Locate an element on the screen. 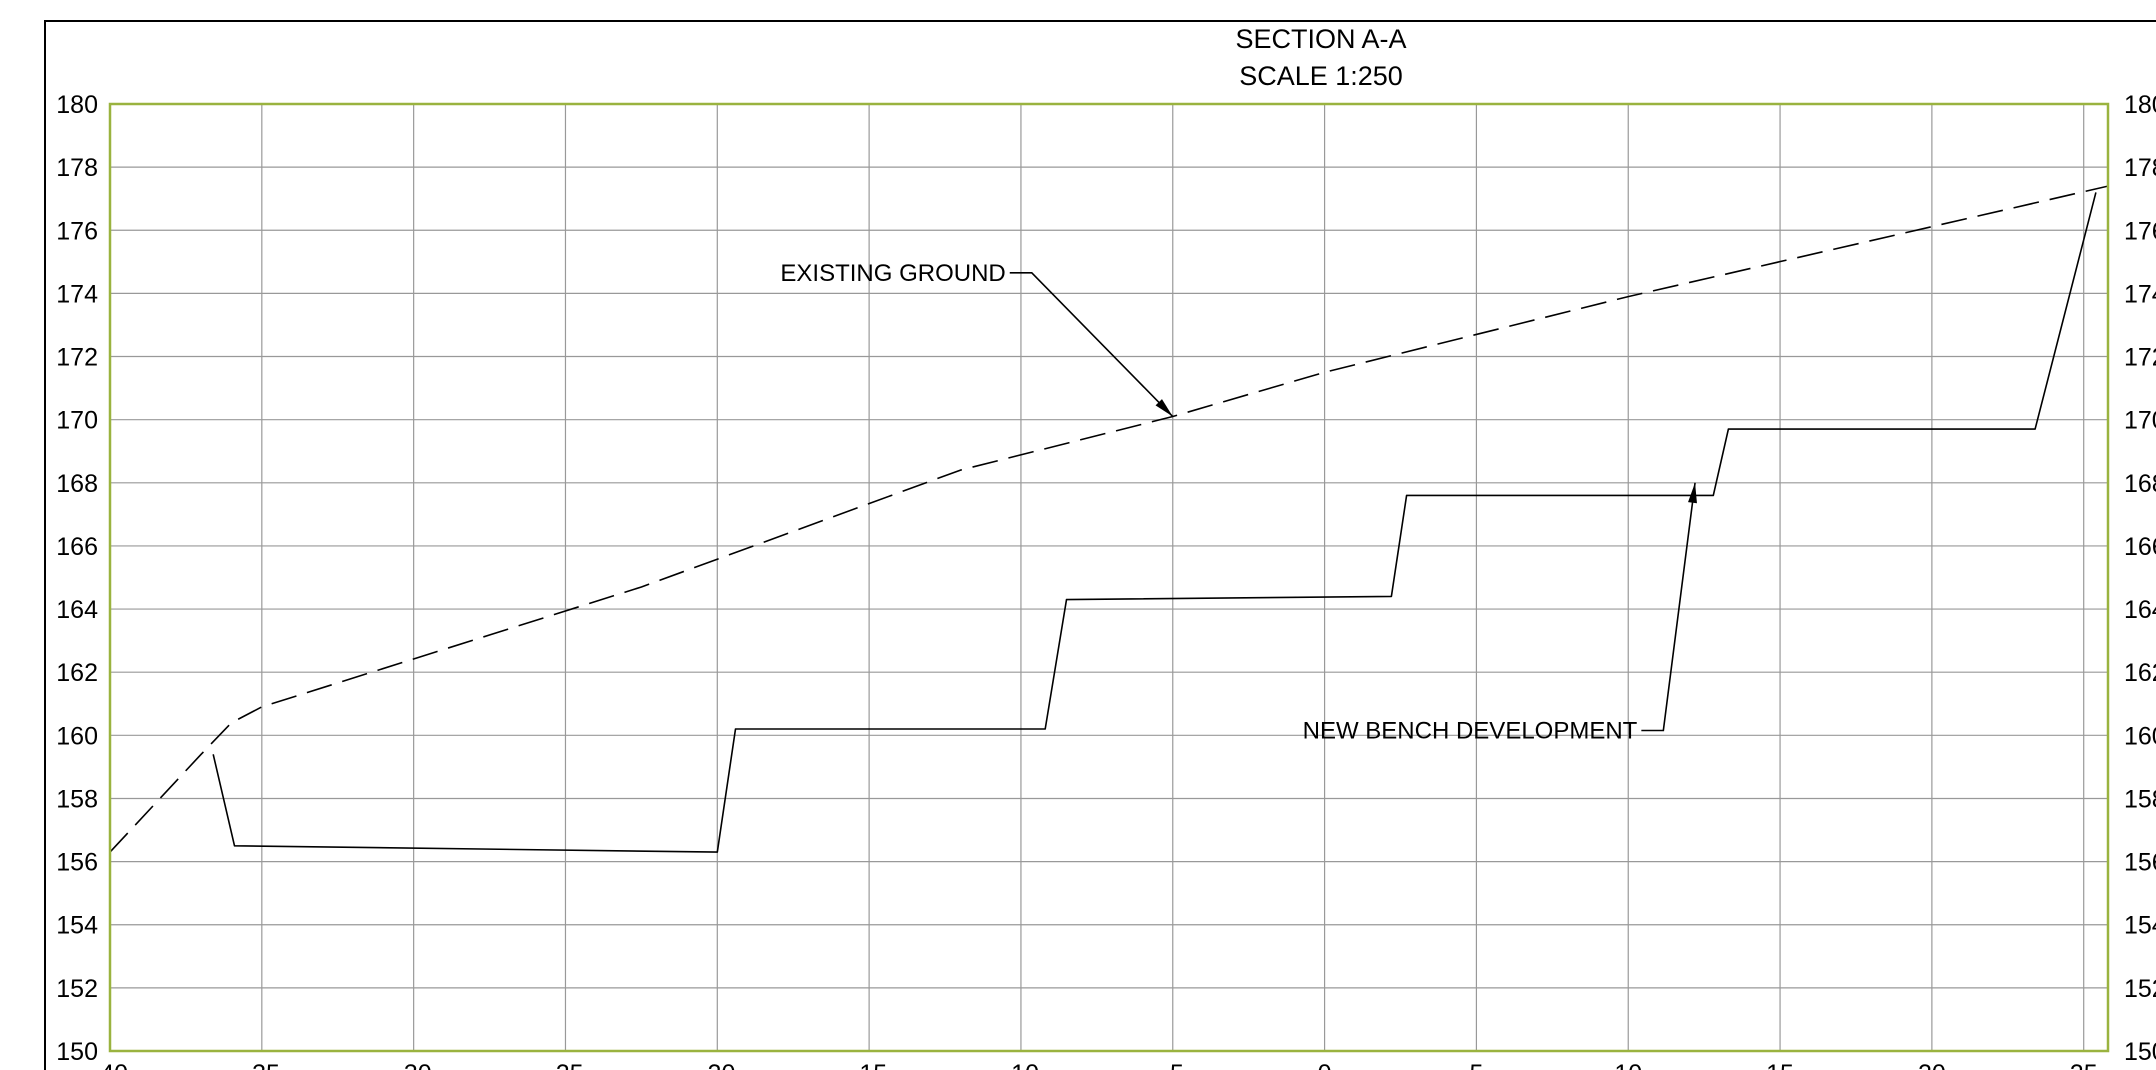 The image size is (2156, 1070). y-tick-label-left: 176 is located at coordinates (77, 231).